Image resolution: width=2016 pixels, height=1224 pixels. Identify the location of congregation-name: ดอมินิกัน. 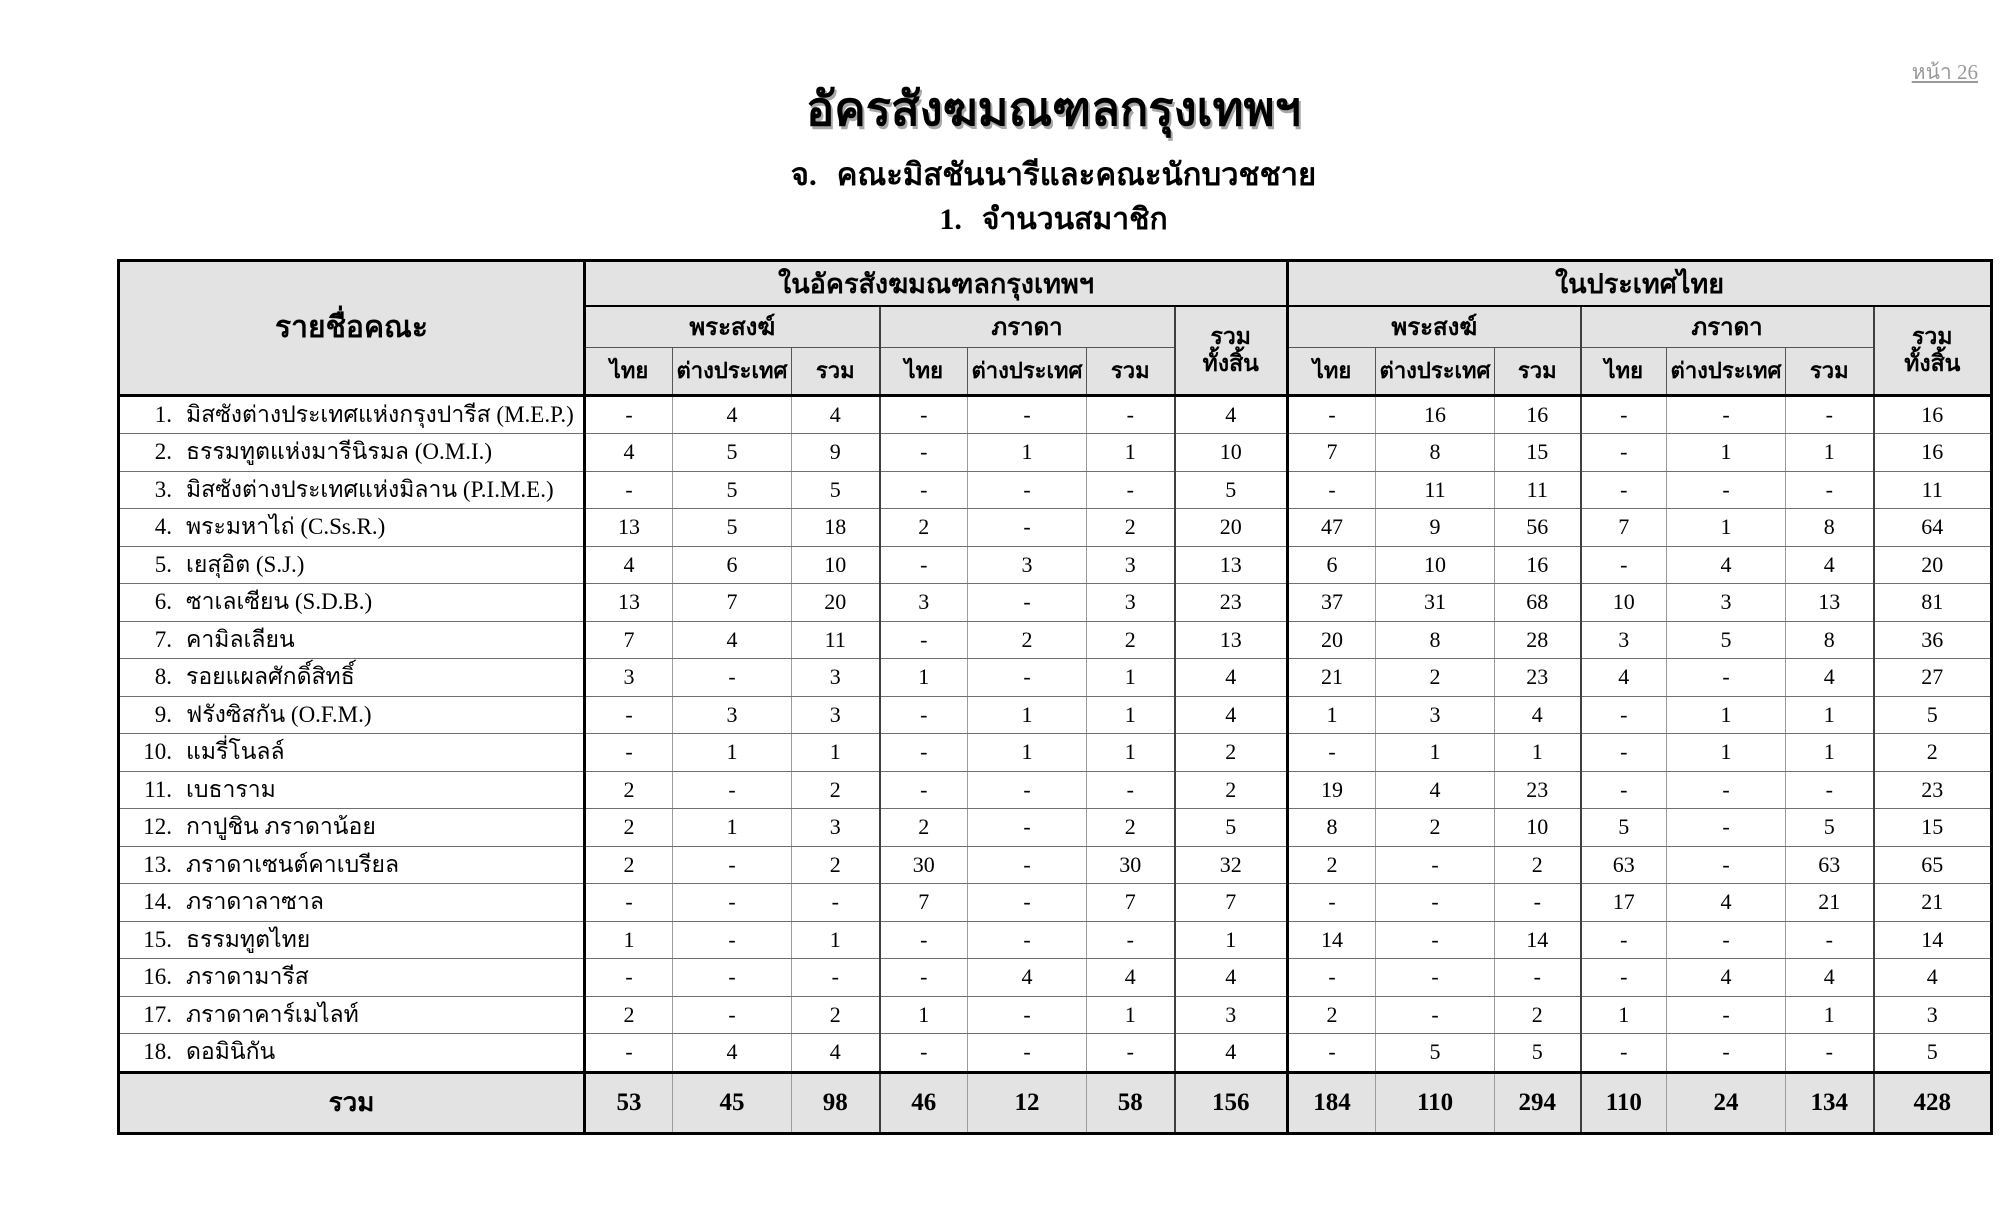
(231, 1052).